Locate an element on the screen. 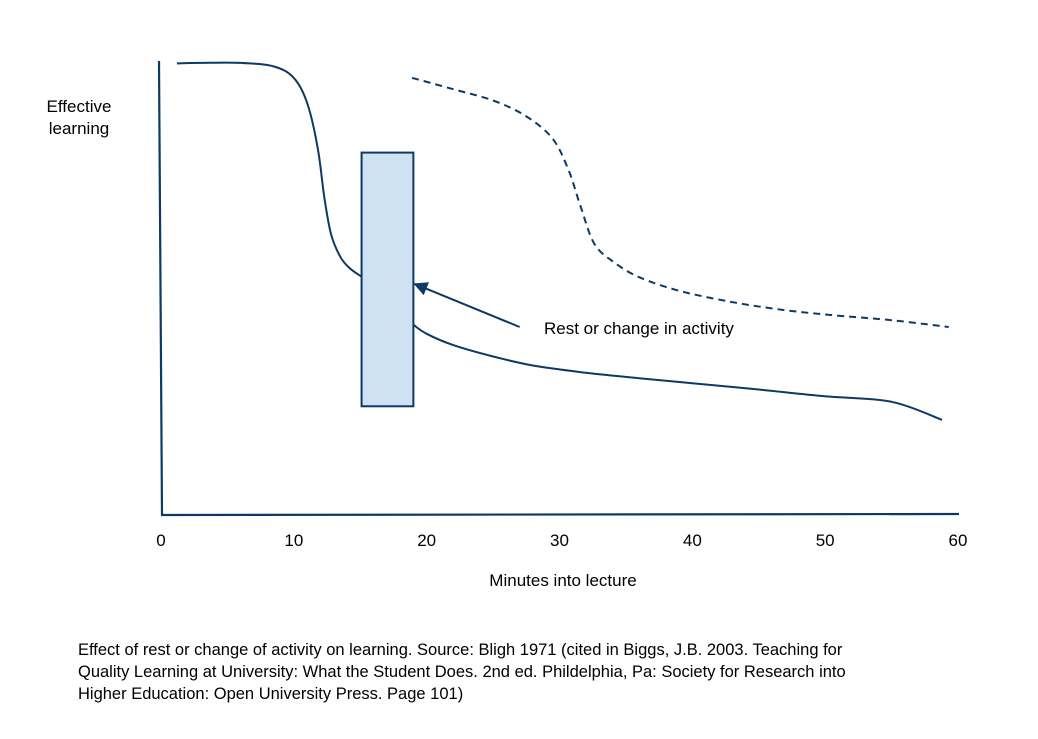 The width and height of the screenshot is (1038, 739). x-axis-label: Minutes into lecture is located at coordinates (562, 580).